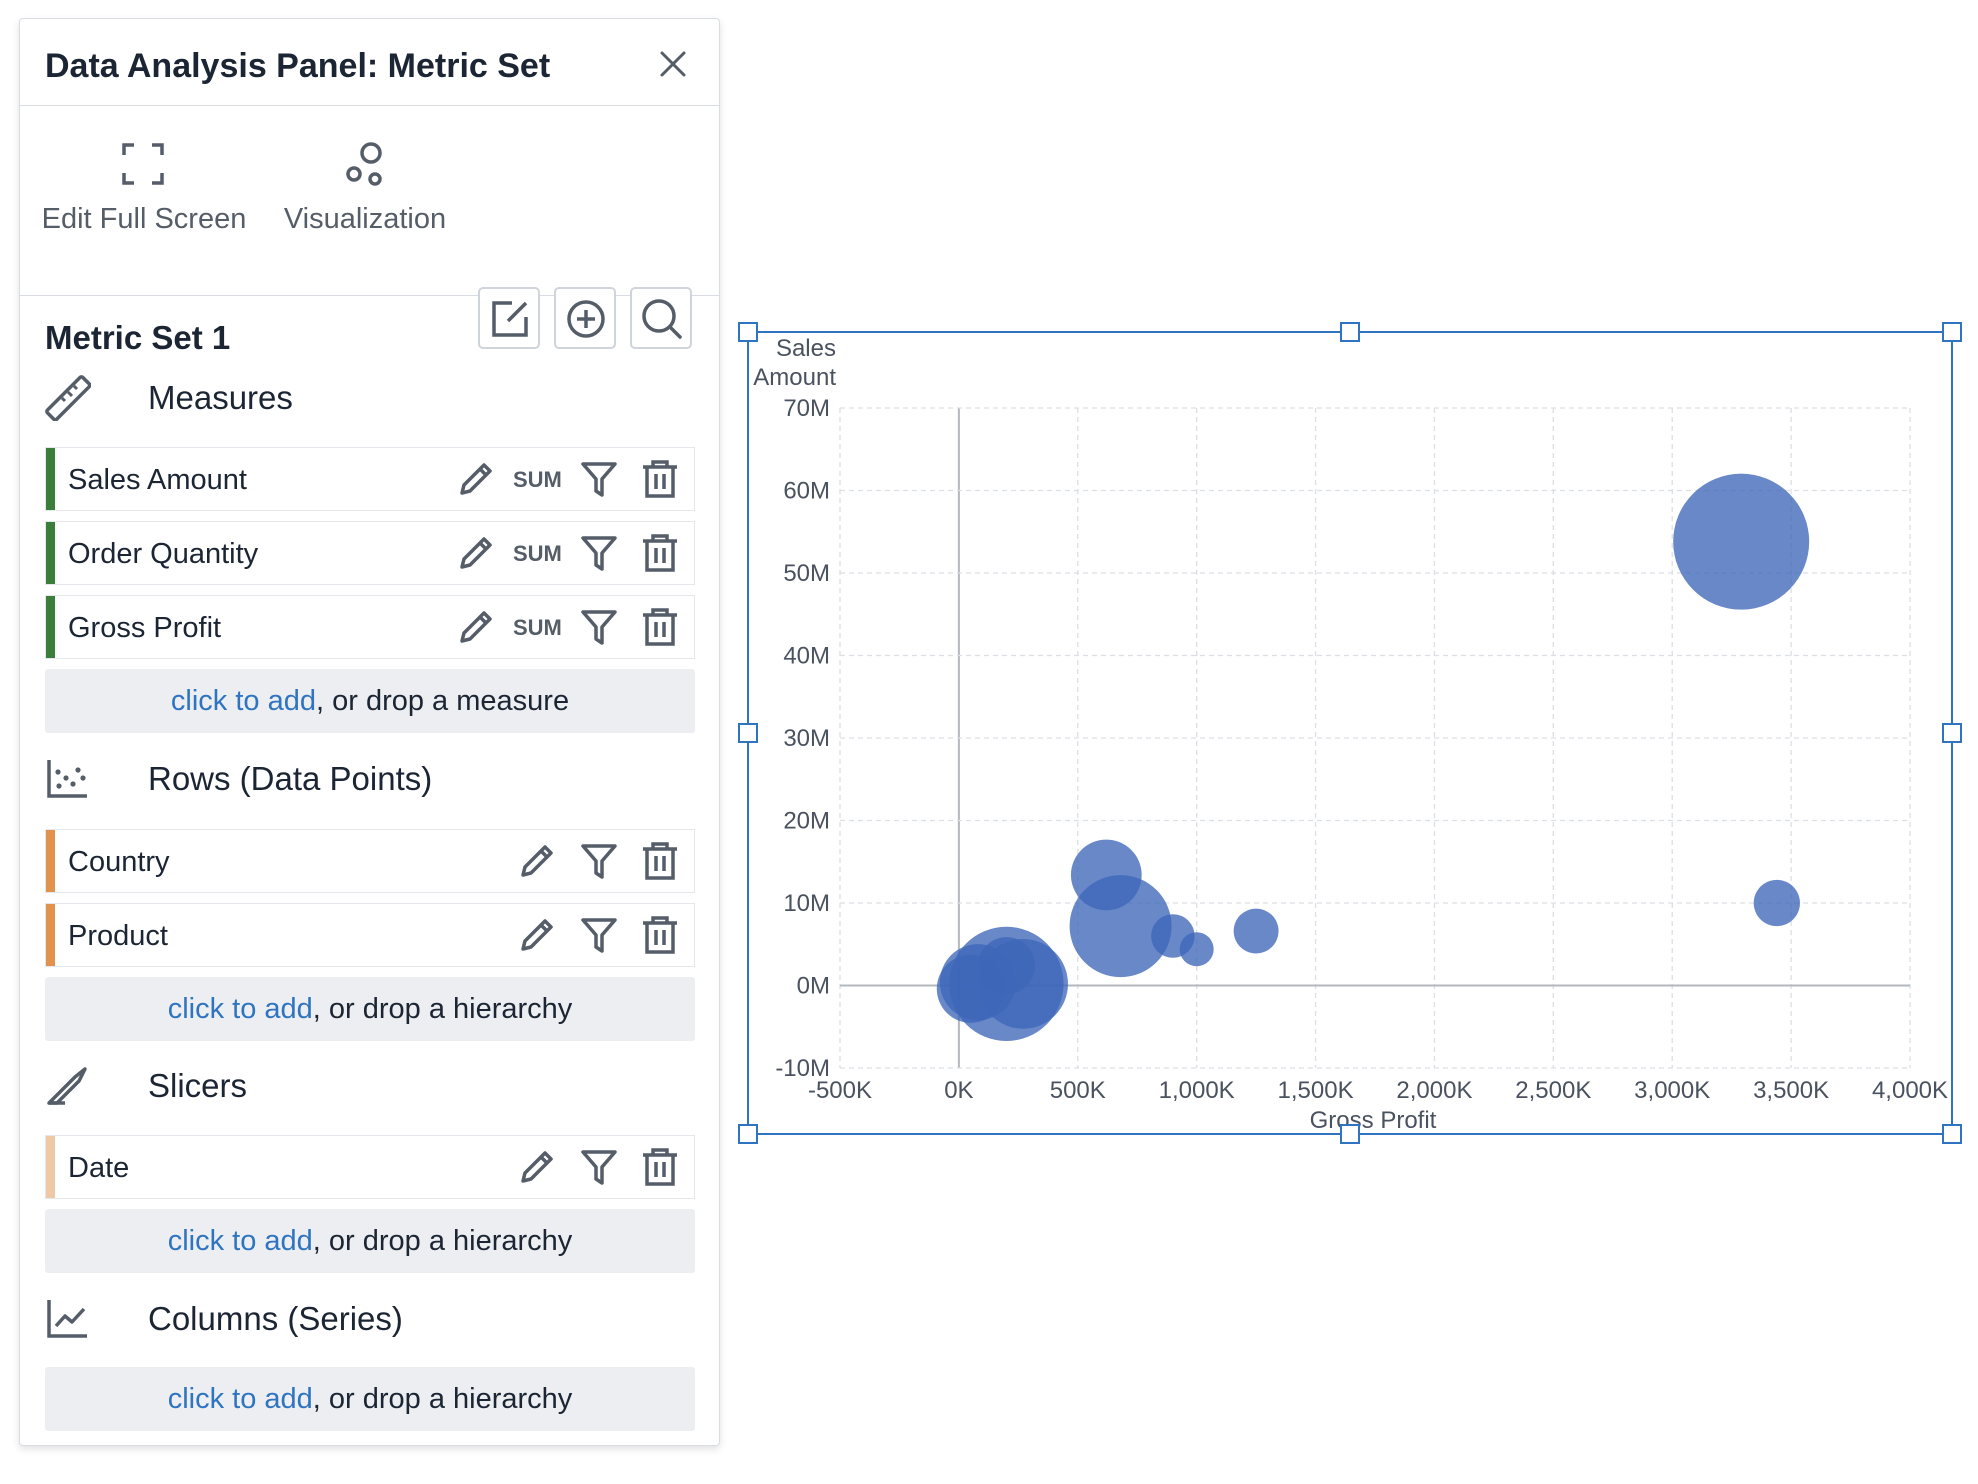 Image resolution: width=1978 pixels, height=1484 pixels. I want to click on add-slicer-hint: , or drop a hierarchy, so click(442, 1241).